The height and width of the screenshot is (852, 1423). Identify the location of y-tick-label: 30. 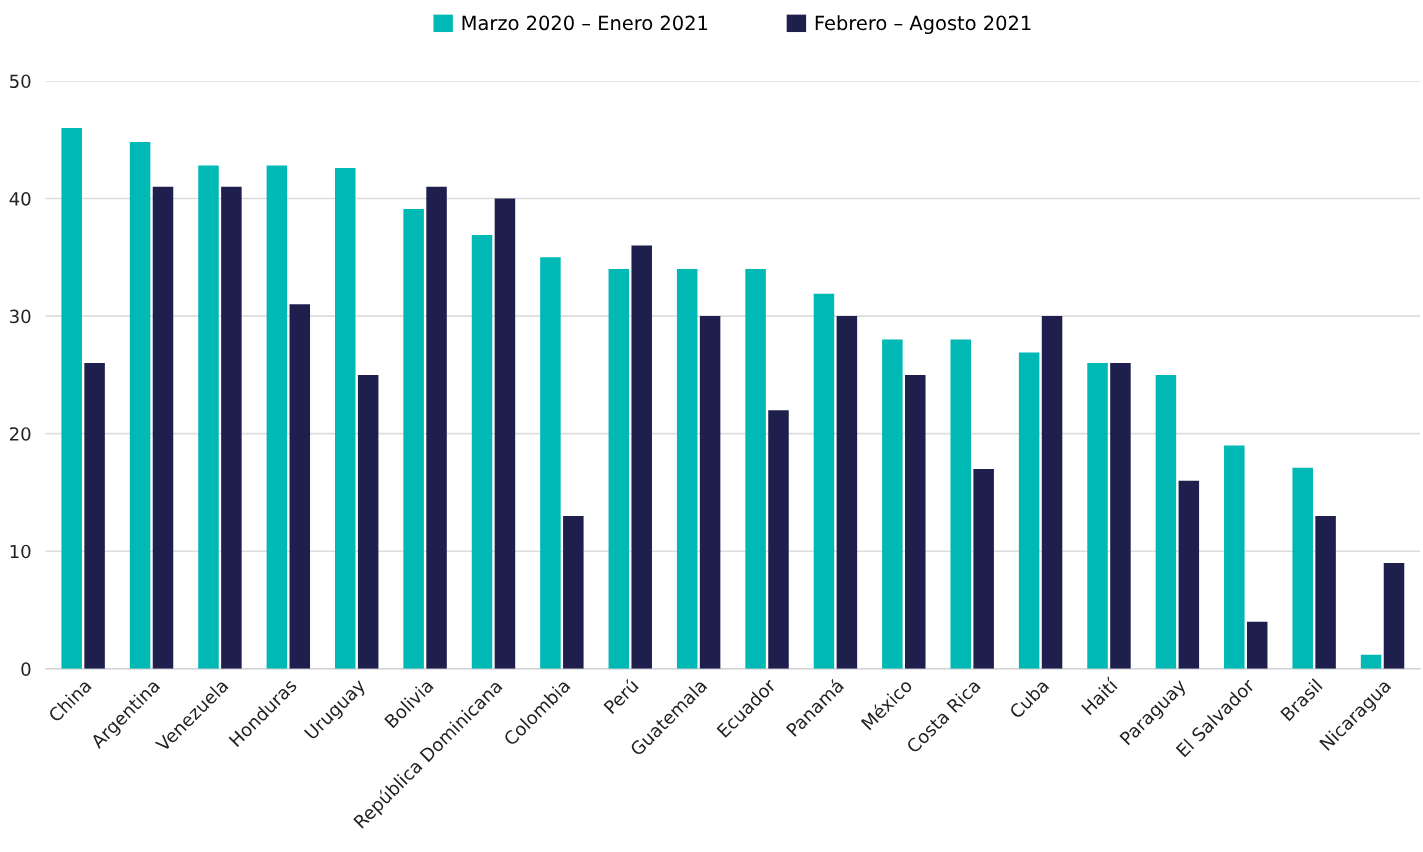
(20, 316).